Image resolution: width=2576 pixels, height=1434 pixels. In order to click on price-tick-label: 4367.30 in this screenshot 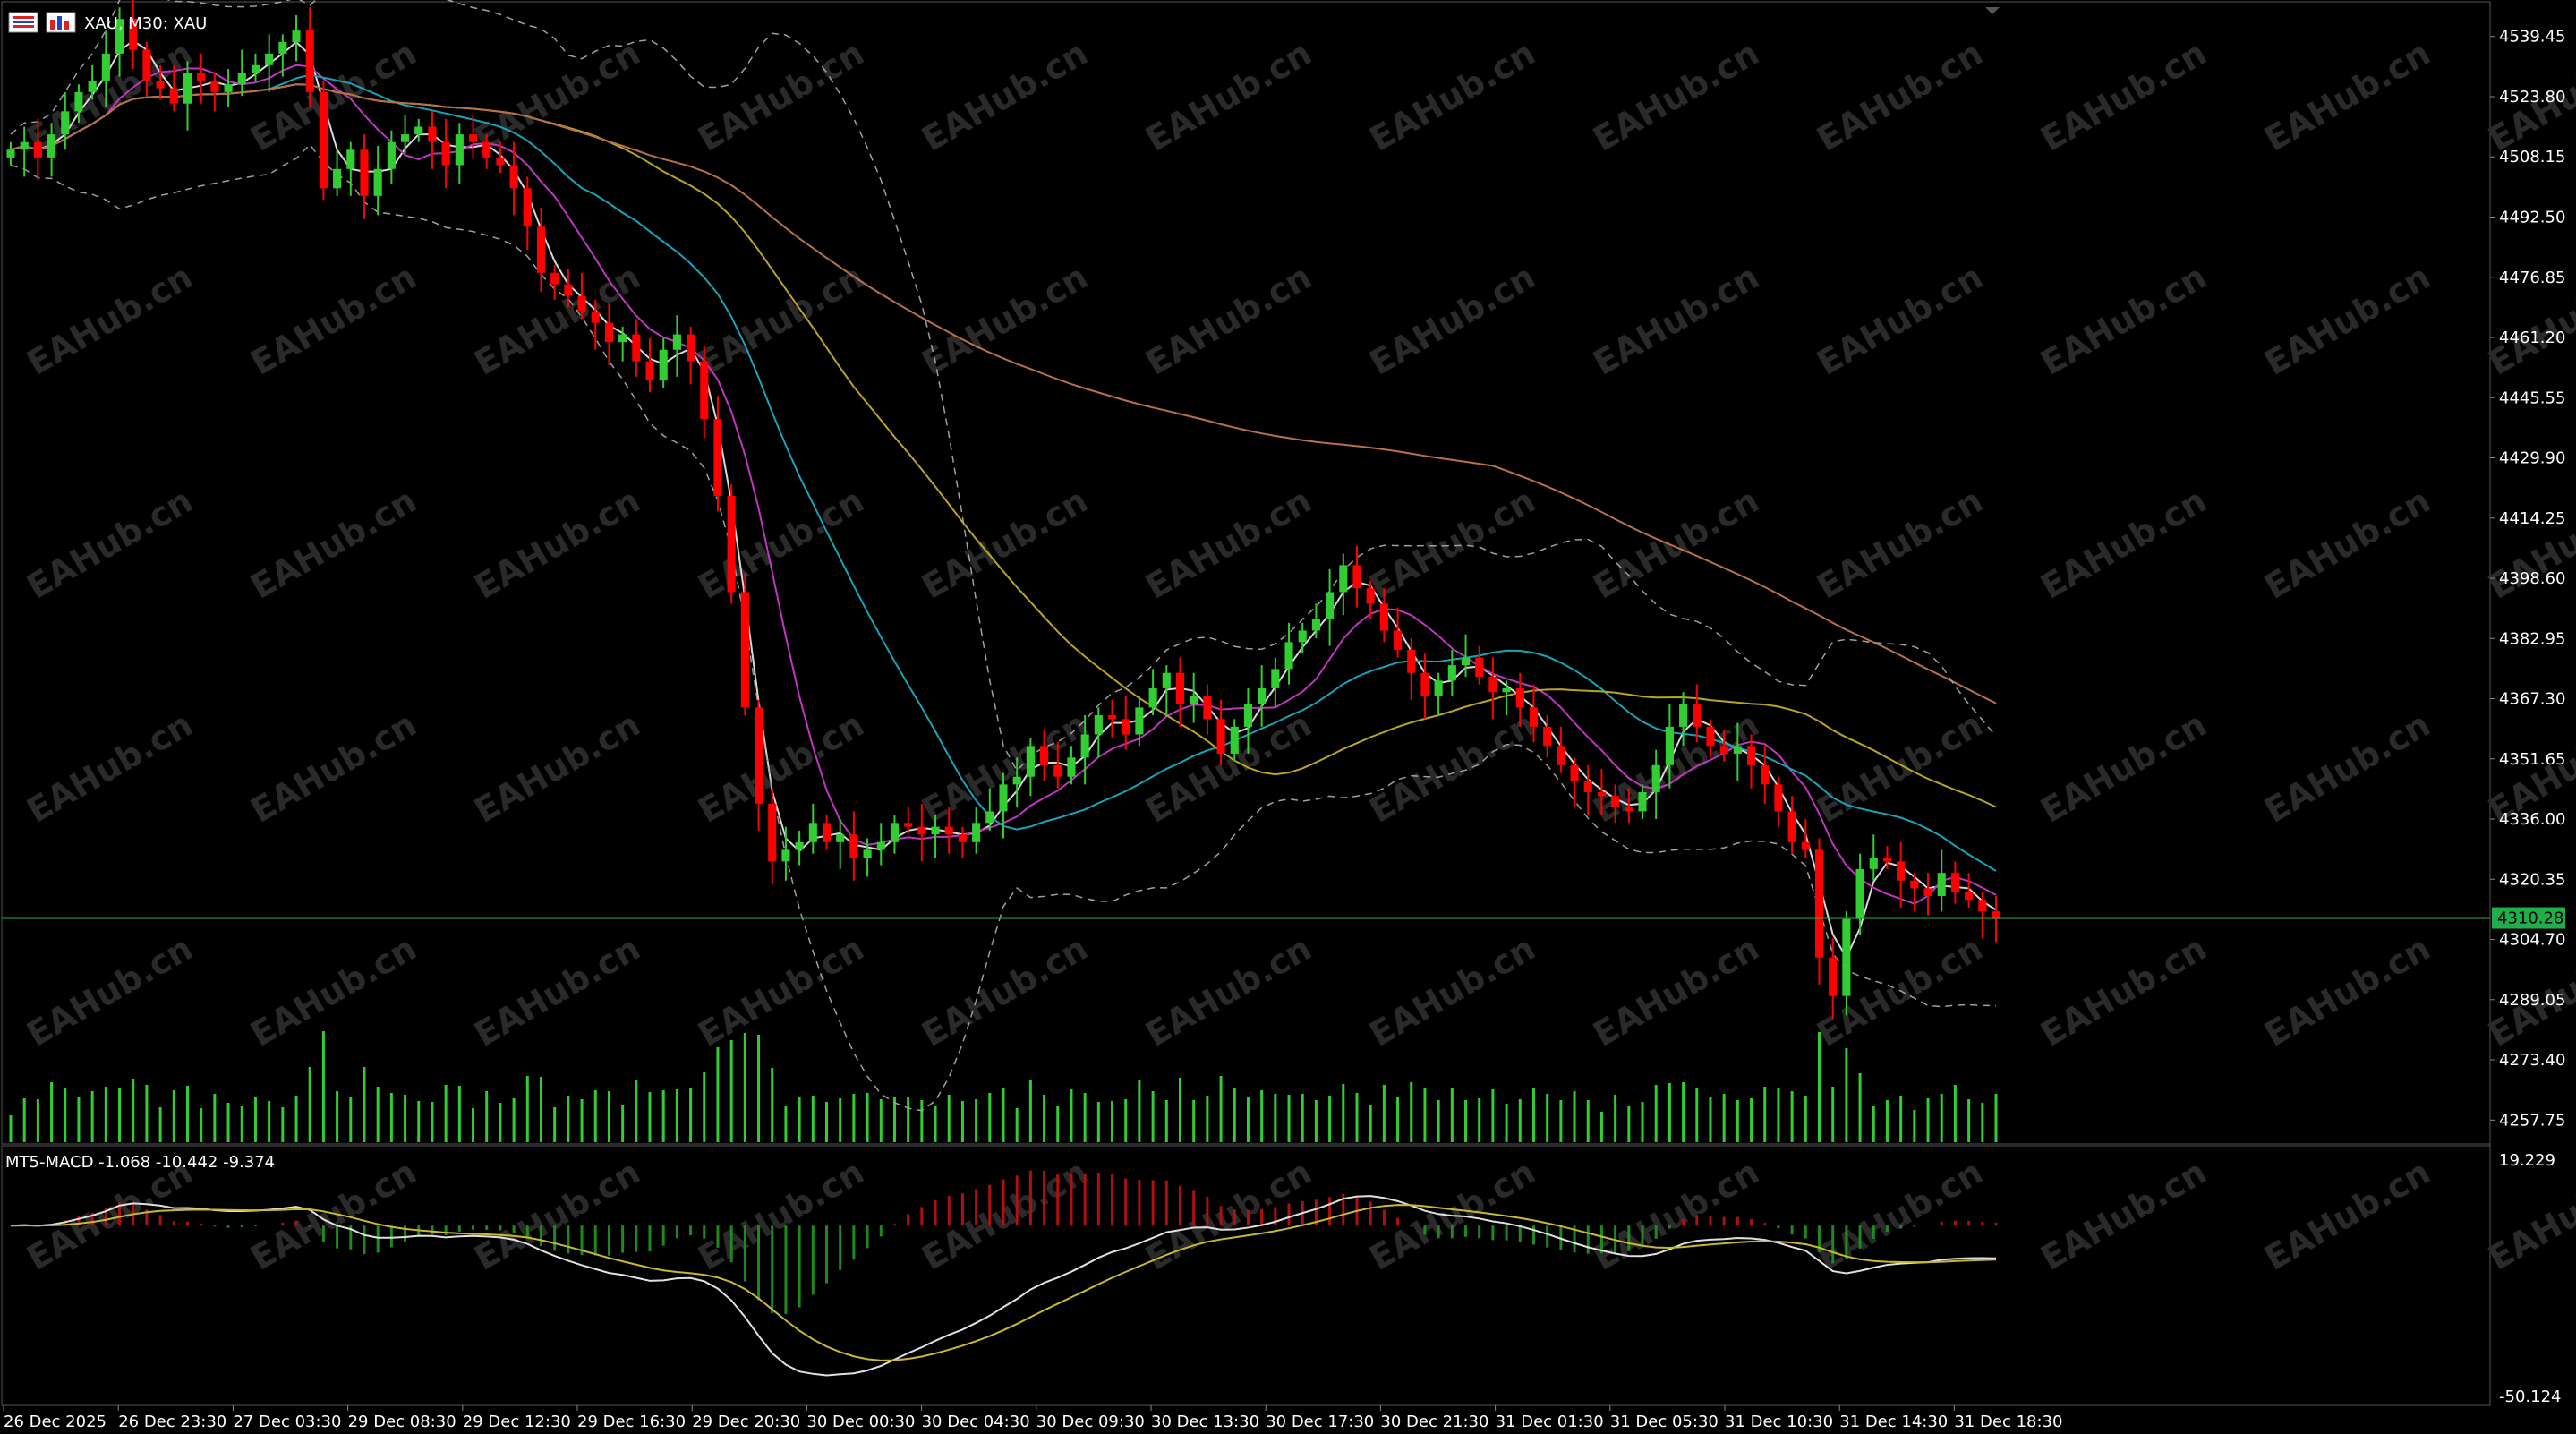, I will do `click(2532, 699)`.